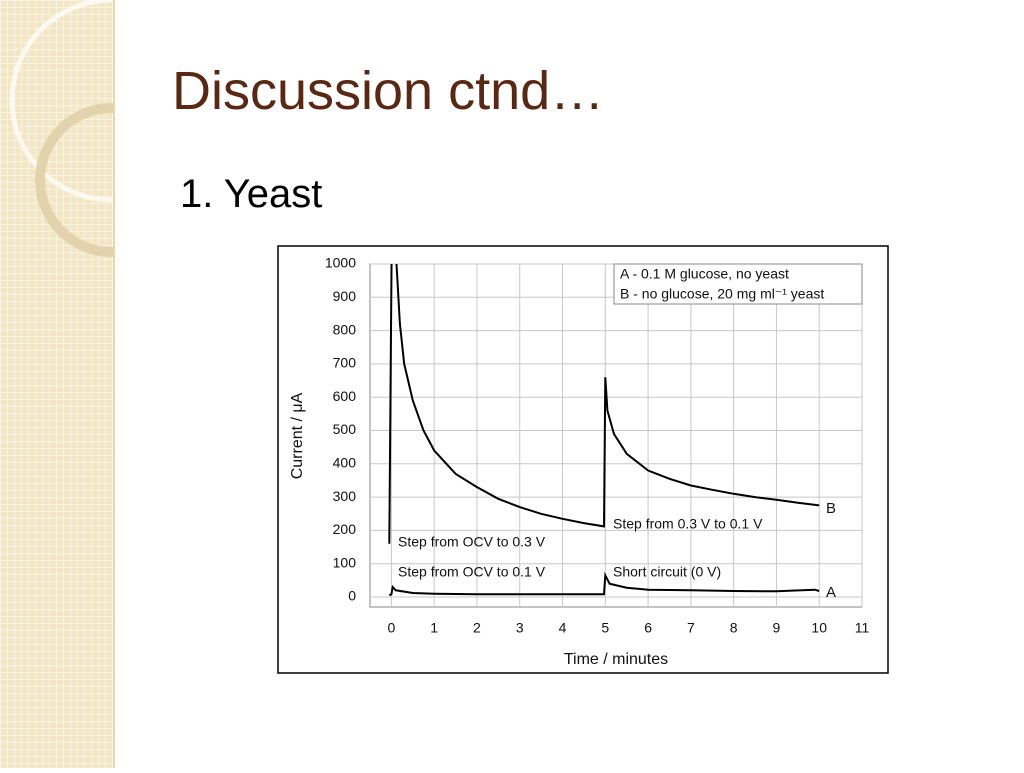  I want to click on y-tick-label: 500, so click(345, 429).